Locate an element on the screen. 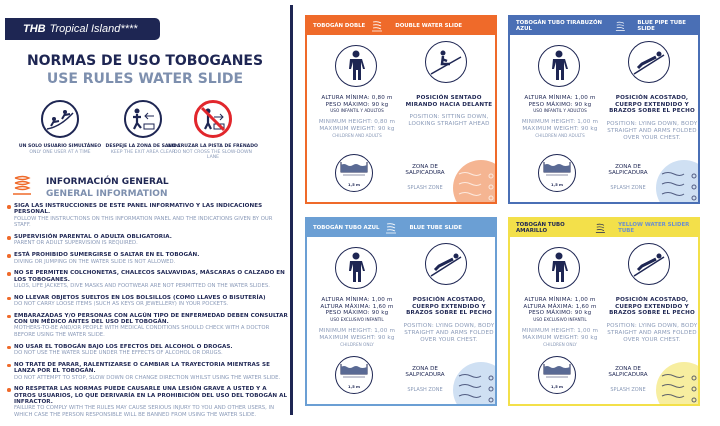 The image size is (720, 426). rule-es: UN SOLO USUARIO SIMULTÁNEO is located at coordinates (60, 146).